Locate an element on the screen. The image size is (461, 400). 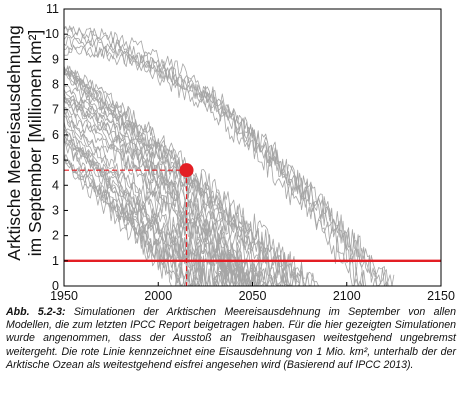
y-tick-label-11: 11 is located at coordinates (52, 9).